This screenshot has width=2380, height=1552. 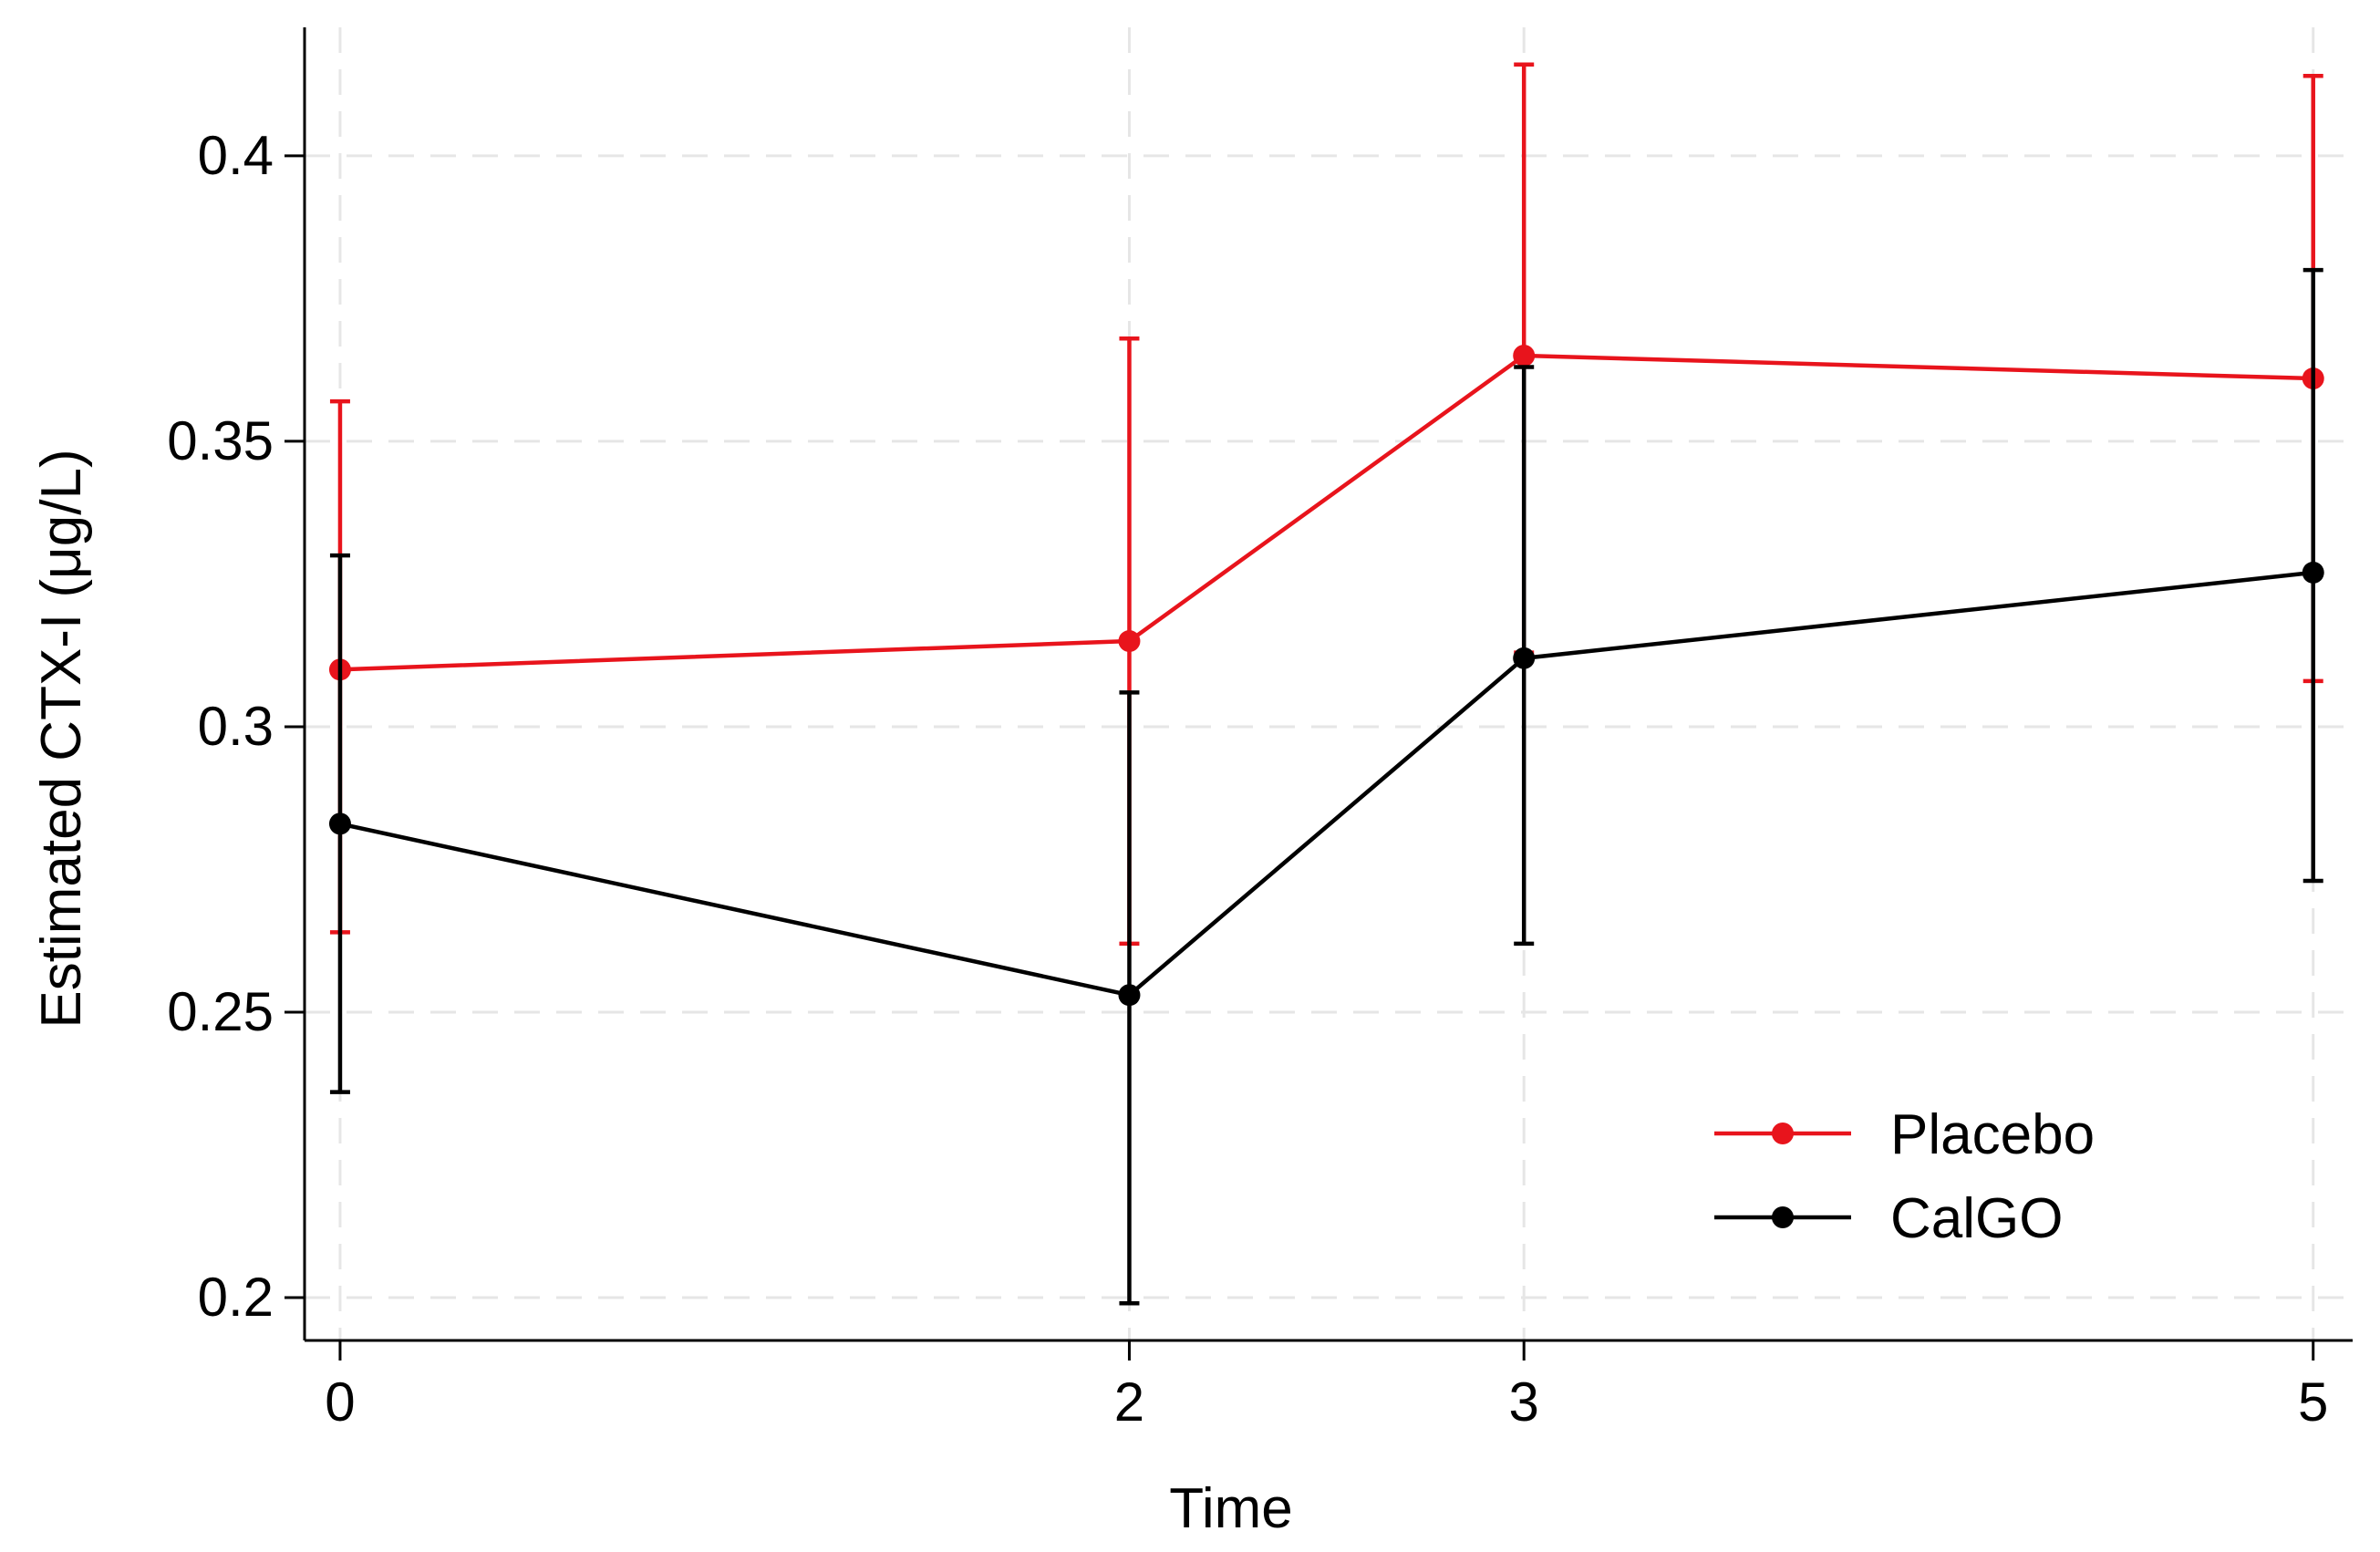 What do you see at coordinates (236, 727) in the screenshot?
I see `y-tick-label: 0.3` at bounding box center [236, 727].